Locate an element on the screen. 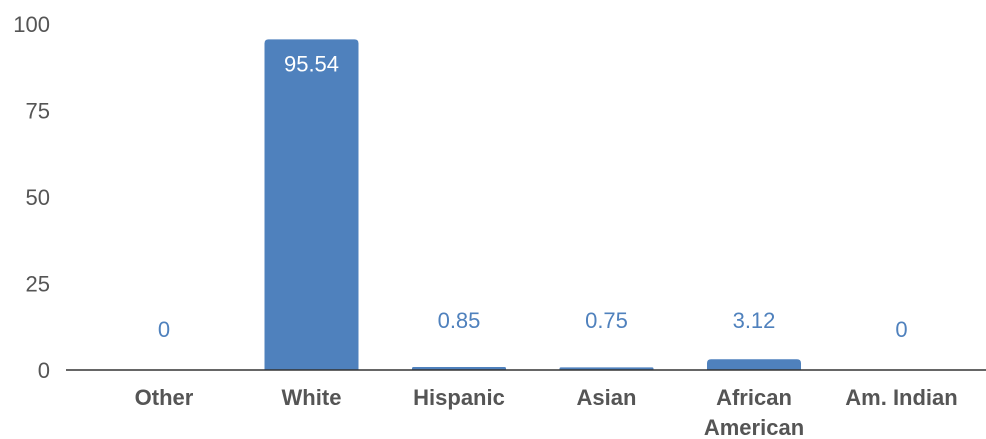  x-tick-label: American is located at coordinates (754, 427).